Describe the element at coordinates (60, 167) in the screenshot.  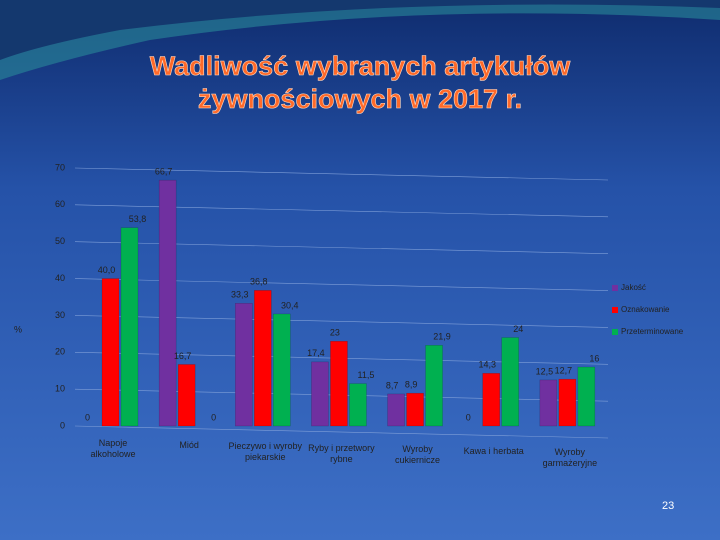
I see `y-tick-label: 70` at that location.